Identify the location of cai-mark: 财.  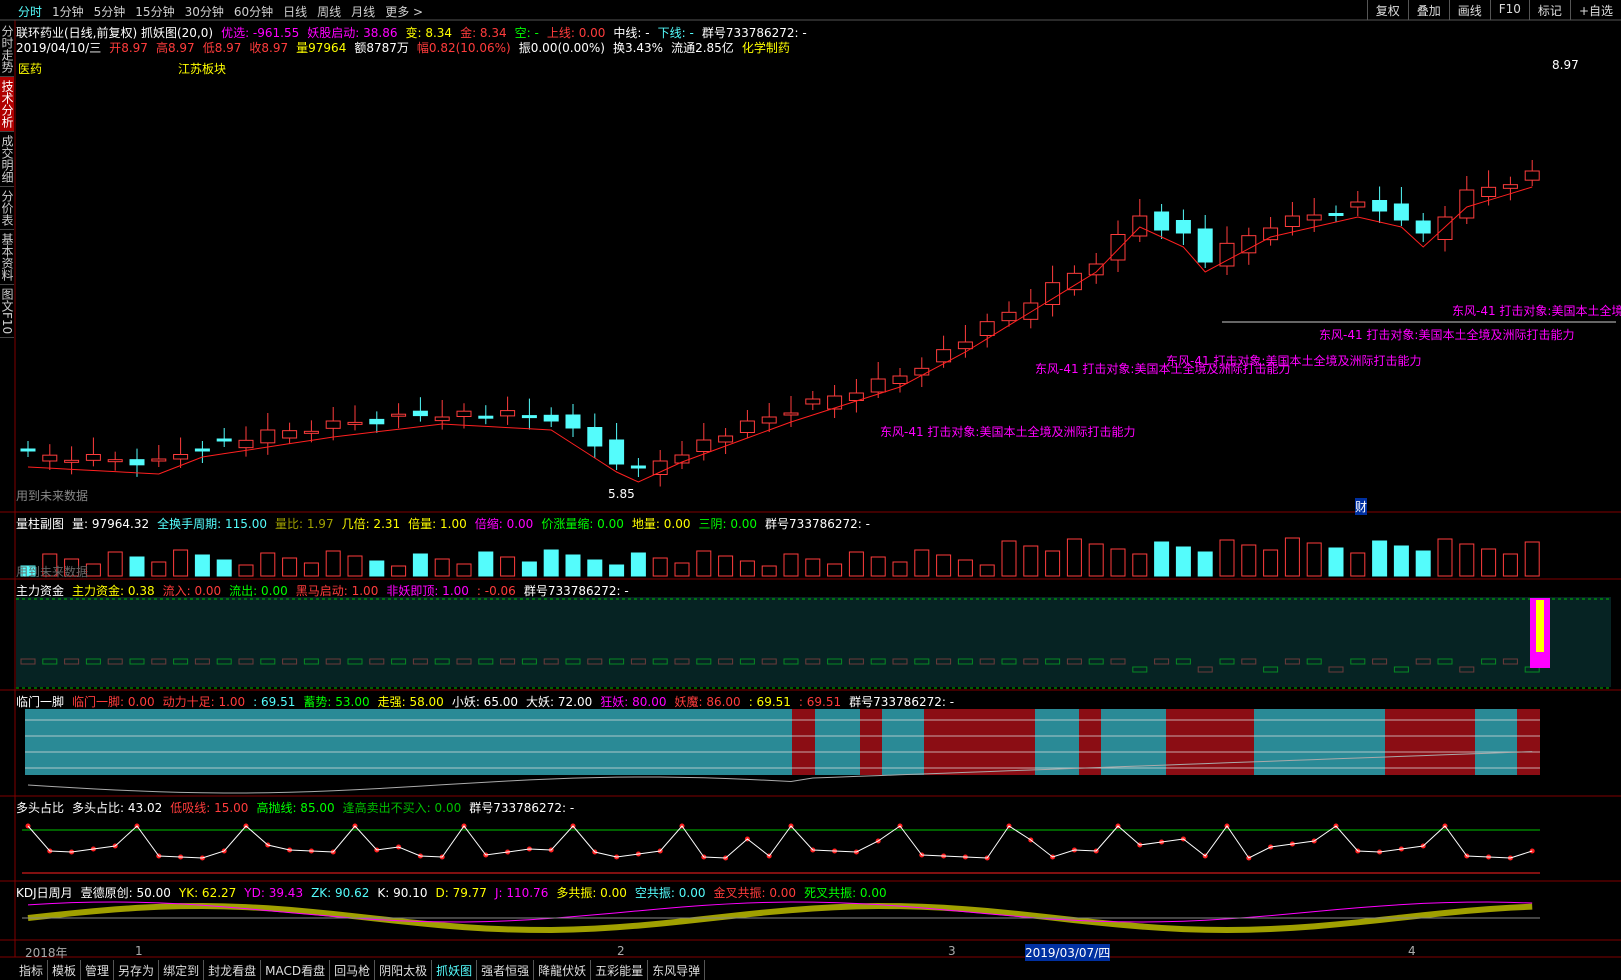
(1361, 506).